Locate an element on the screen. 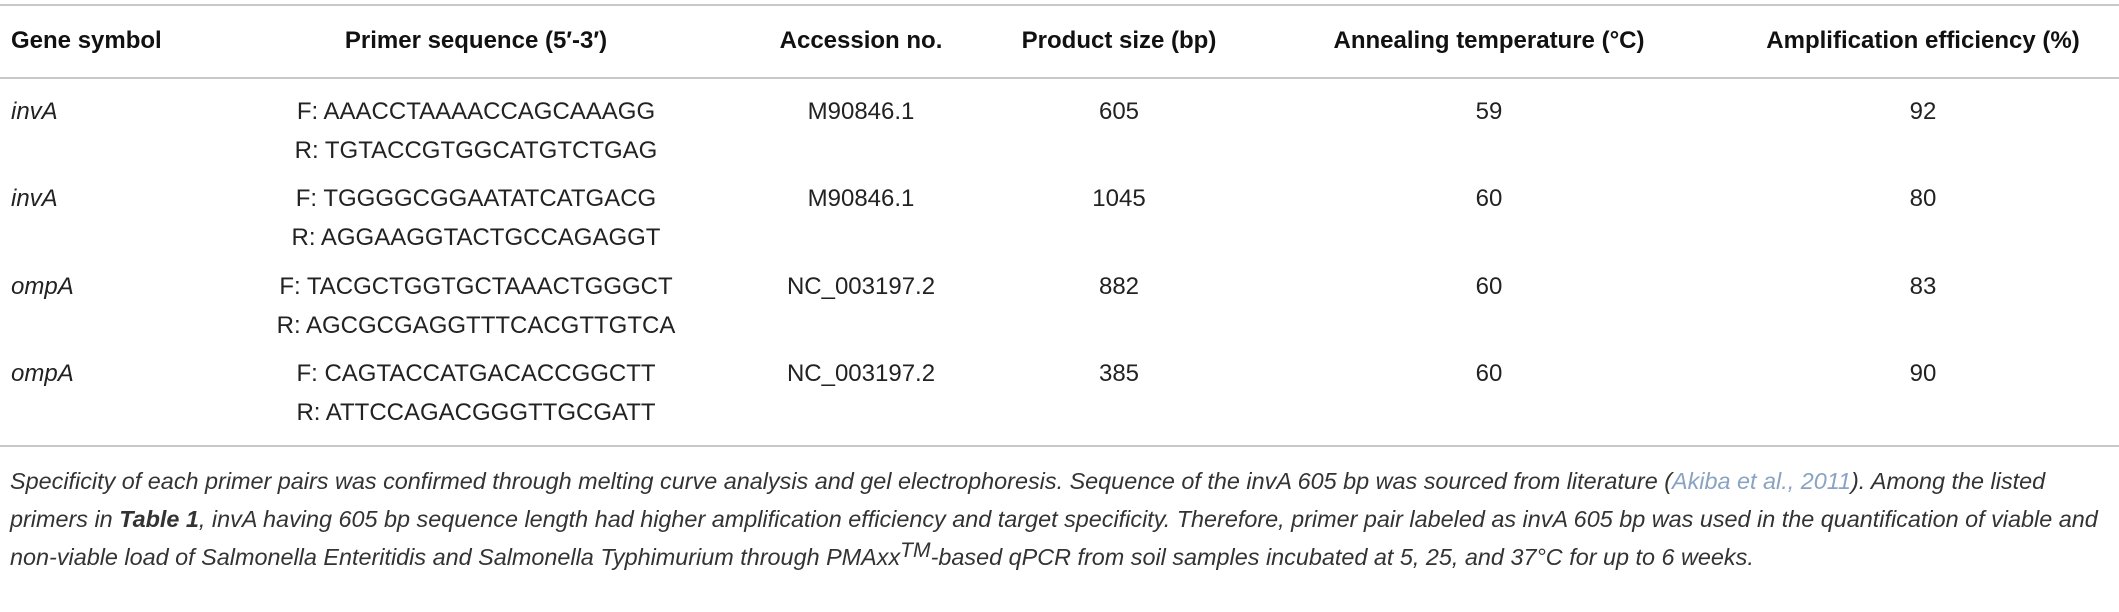 The image size is (2119, 612). table-cell: 92 is located at coordinates (1923, 111).